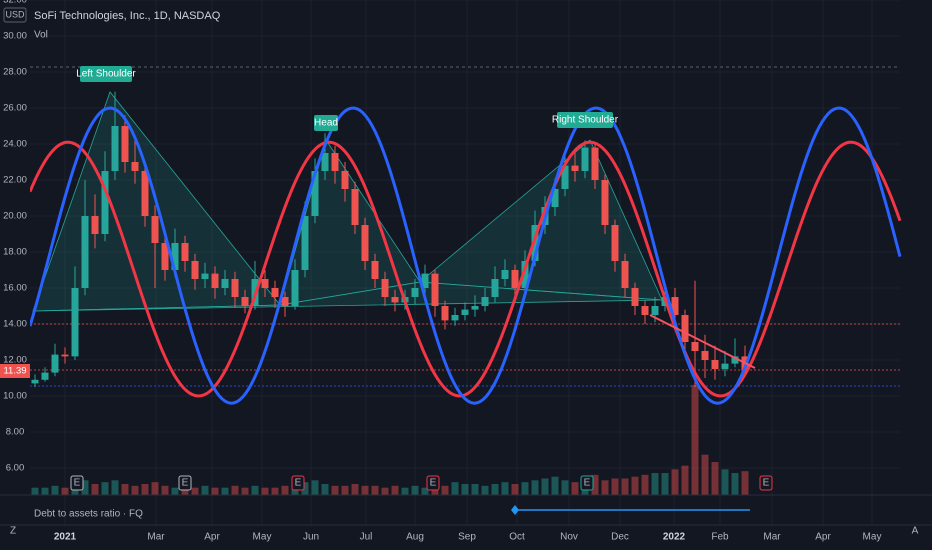 This screenshot has height=550, width=932. What do you see at coordinates (14, 370) in the screenshot?
I see `last-price-label: 11.39` at bounding box center [14, 370].